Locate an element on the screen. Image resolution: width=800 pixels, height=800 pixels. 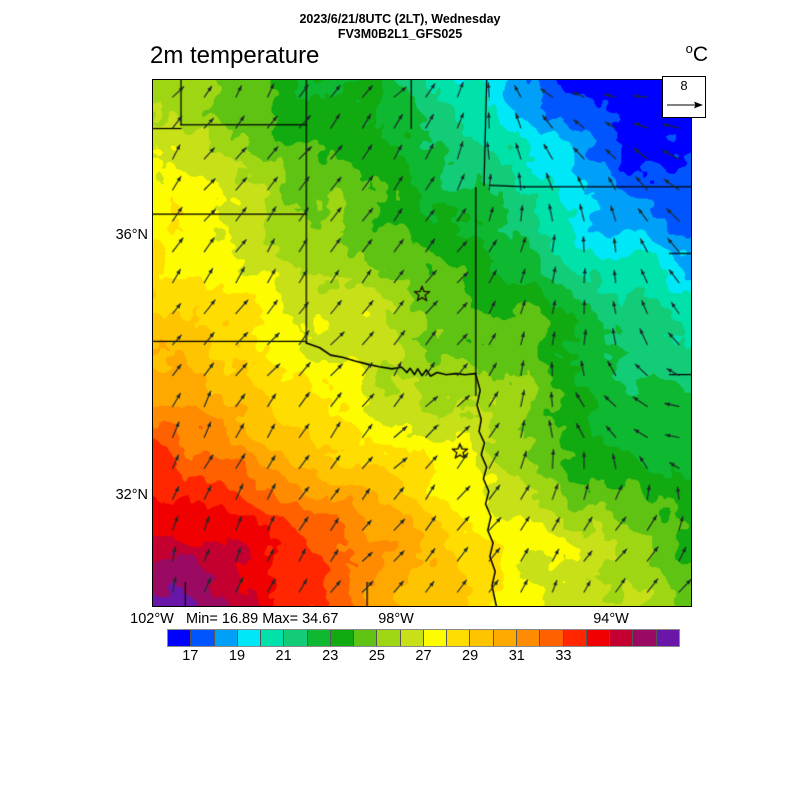
colorbar-tick: 17 is located at coordinates (190, 656).